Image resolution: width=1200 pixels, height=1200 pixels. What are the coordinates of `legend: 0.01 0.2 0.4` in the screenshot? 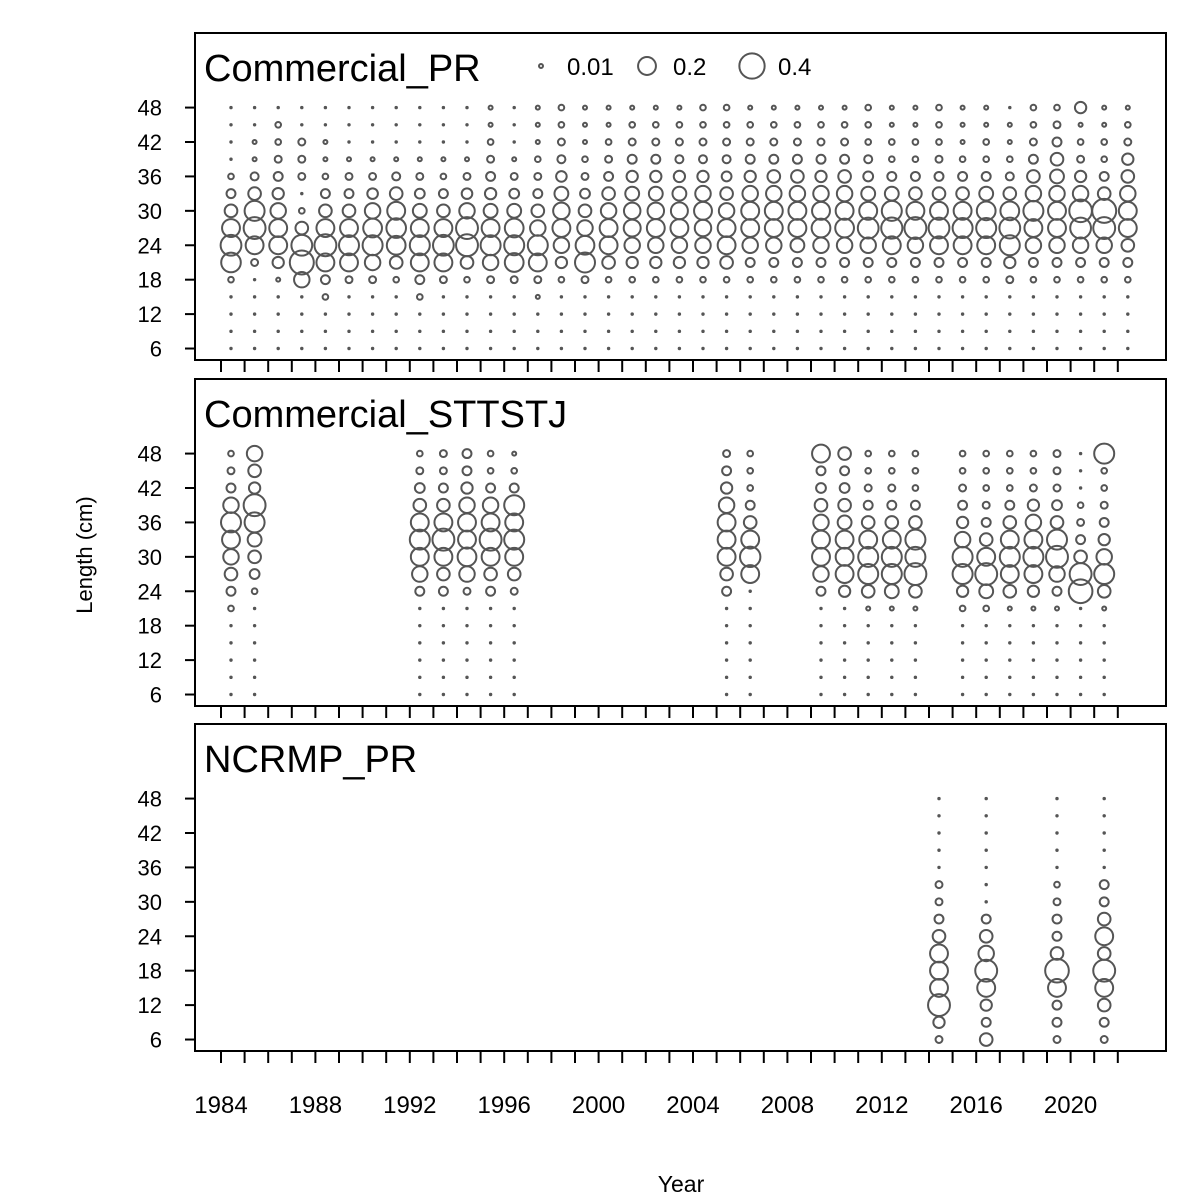 It's located at (674, 66).